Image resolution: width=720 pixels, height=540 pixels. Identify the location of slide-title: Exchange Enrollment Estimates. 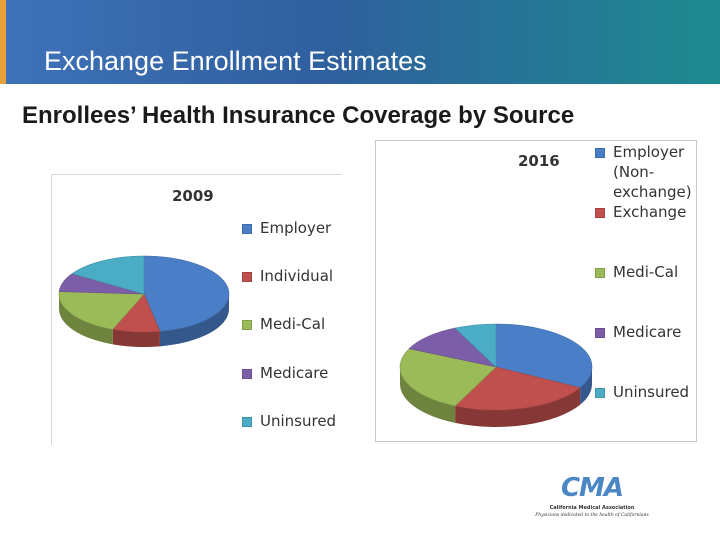
(235, 61).